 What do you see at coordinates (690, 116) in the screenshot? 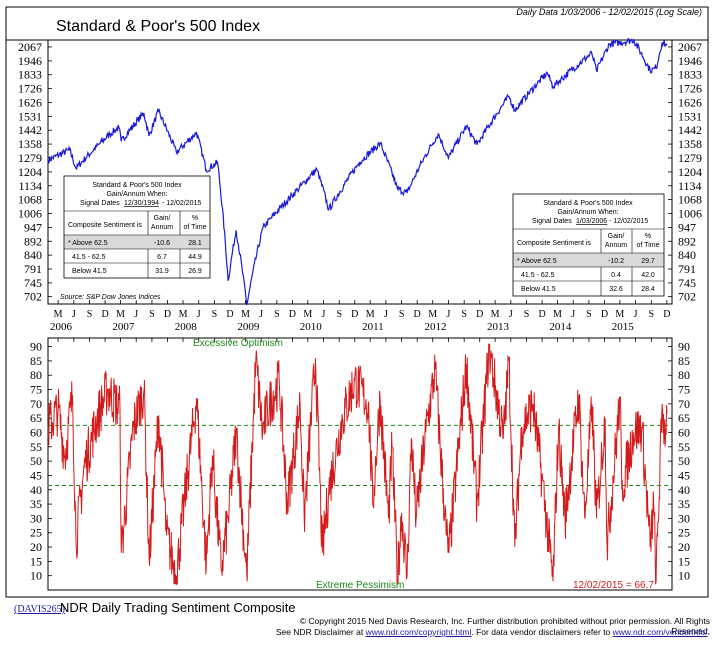
I see `upper-y-tick-label: 1531` at bounding box center [690, 116].